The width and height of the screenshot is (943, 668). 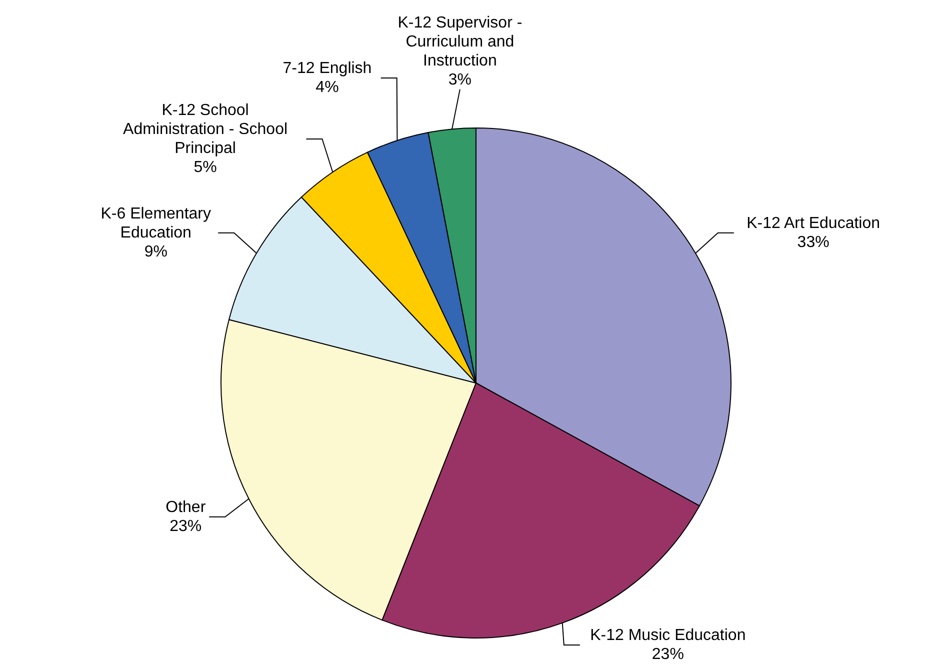 What do you see at coordinates (205, 130) in the screenshot?
I see `slice-label: K-12 School Administration - School Principal` at bounding box center [205, 130].